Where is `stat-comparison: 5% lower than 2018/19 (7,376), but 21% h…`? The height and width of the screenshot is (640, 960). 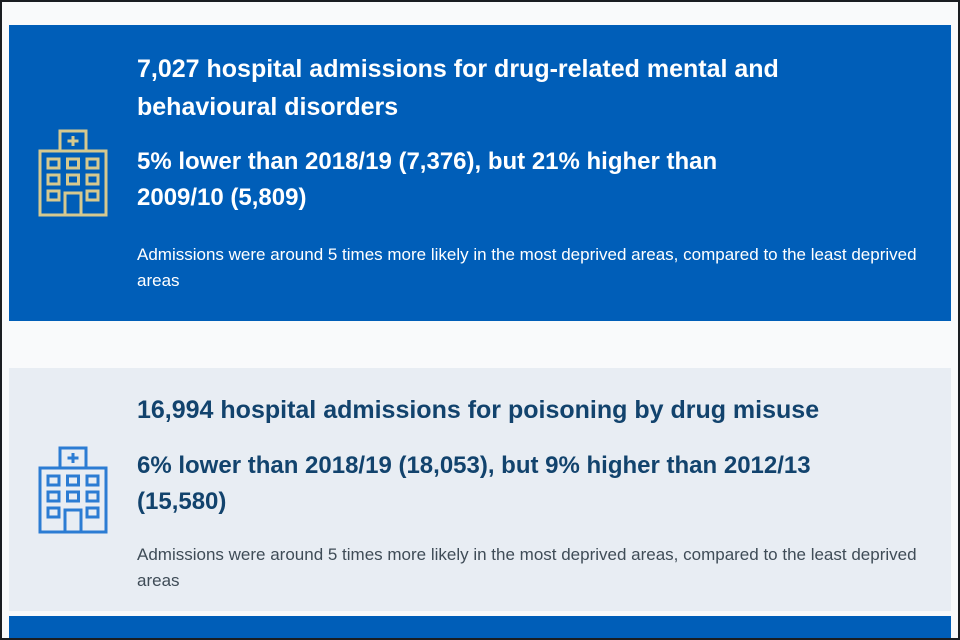 stat-comparison: 5% lower than 2018/19 (7,376), but 21% h… is located at coordinates (427, 179).